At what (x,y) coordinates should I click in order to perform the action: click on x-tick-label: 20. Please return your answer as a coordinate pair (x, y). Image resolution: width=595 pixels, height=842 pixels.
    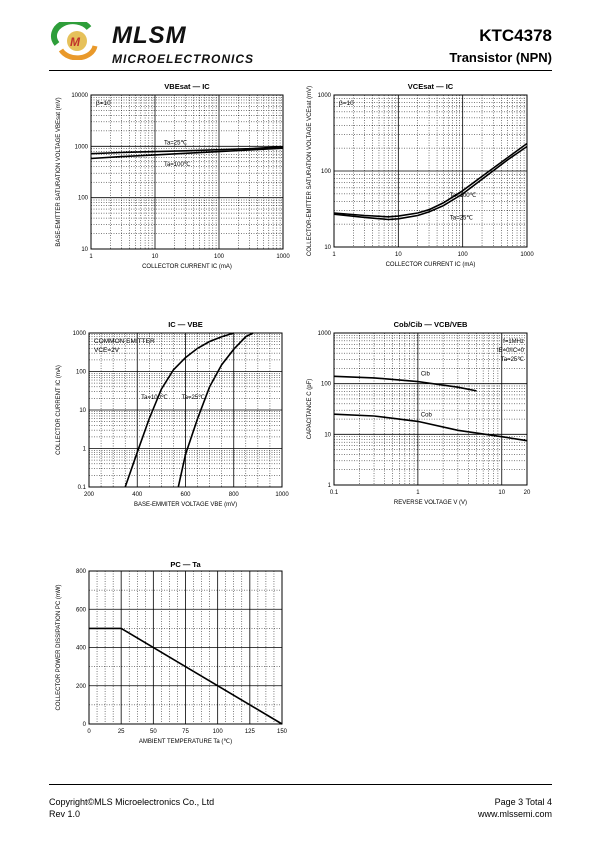
    Looking at the image, I should click on (527, 493).